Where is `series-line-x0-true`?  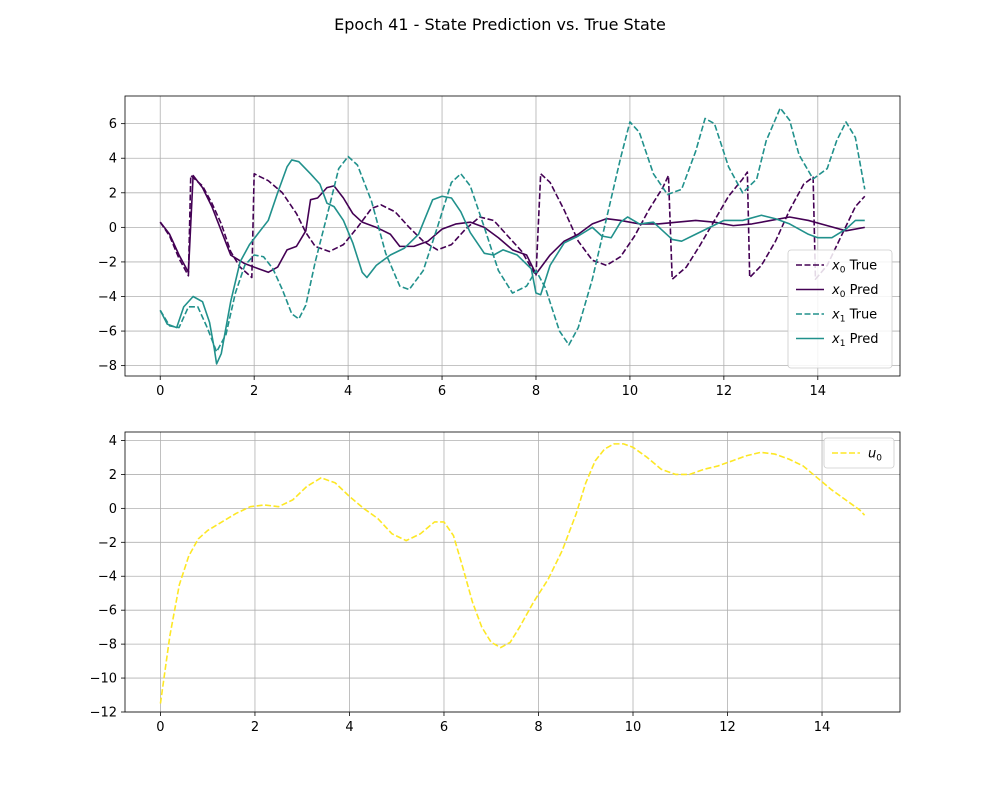 series-line-x0-true is located at coordinates (512, 226).